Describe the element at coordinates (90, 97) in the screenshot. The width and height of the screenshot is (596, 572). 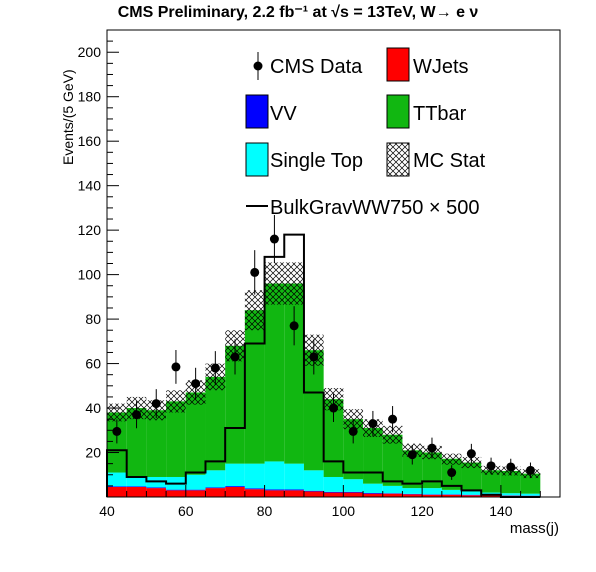
I see `y-tick-label: 180` at that location.